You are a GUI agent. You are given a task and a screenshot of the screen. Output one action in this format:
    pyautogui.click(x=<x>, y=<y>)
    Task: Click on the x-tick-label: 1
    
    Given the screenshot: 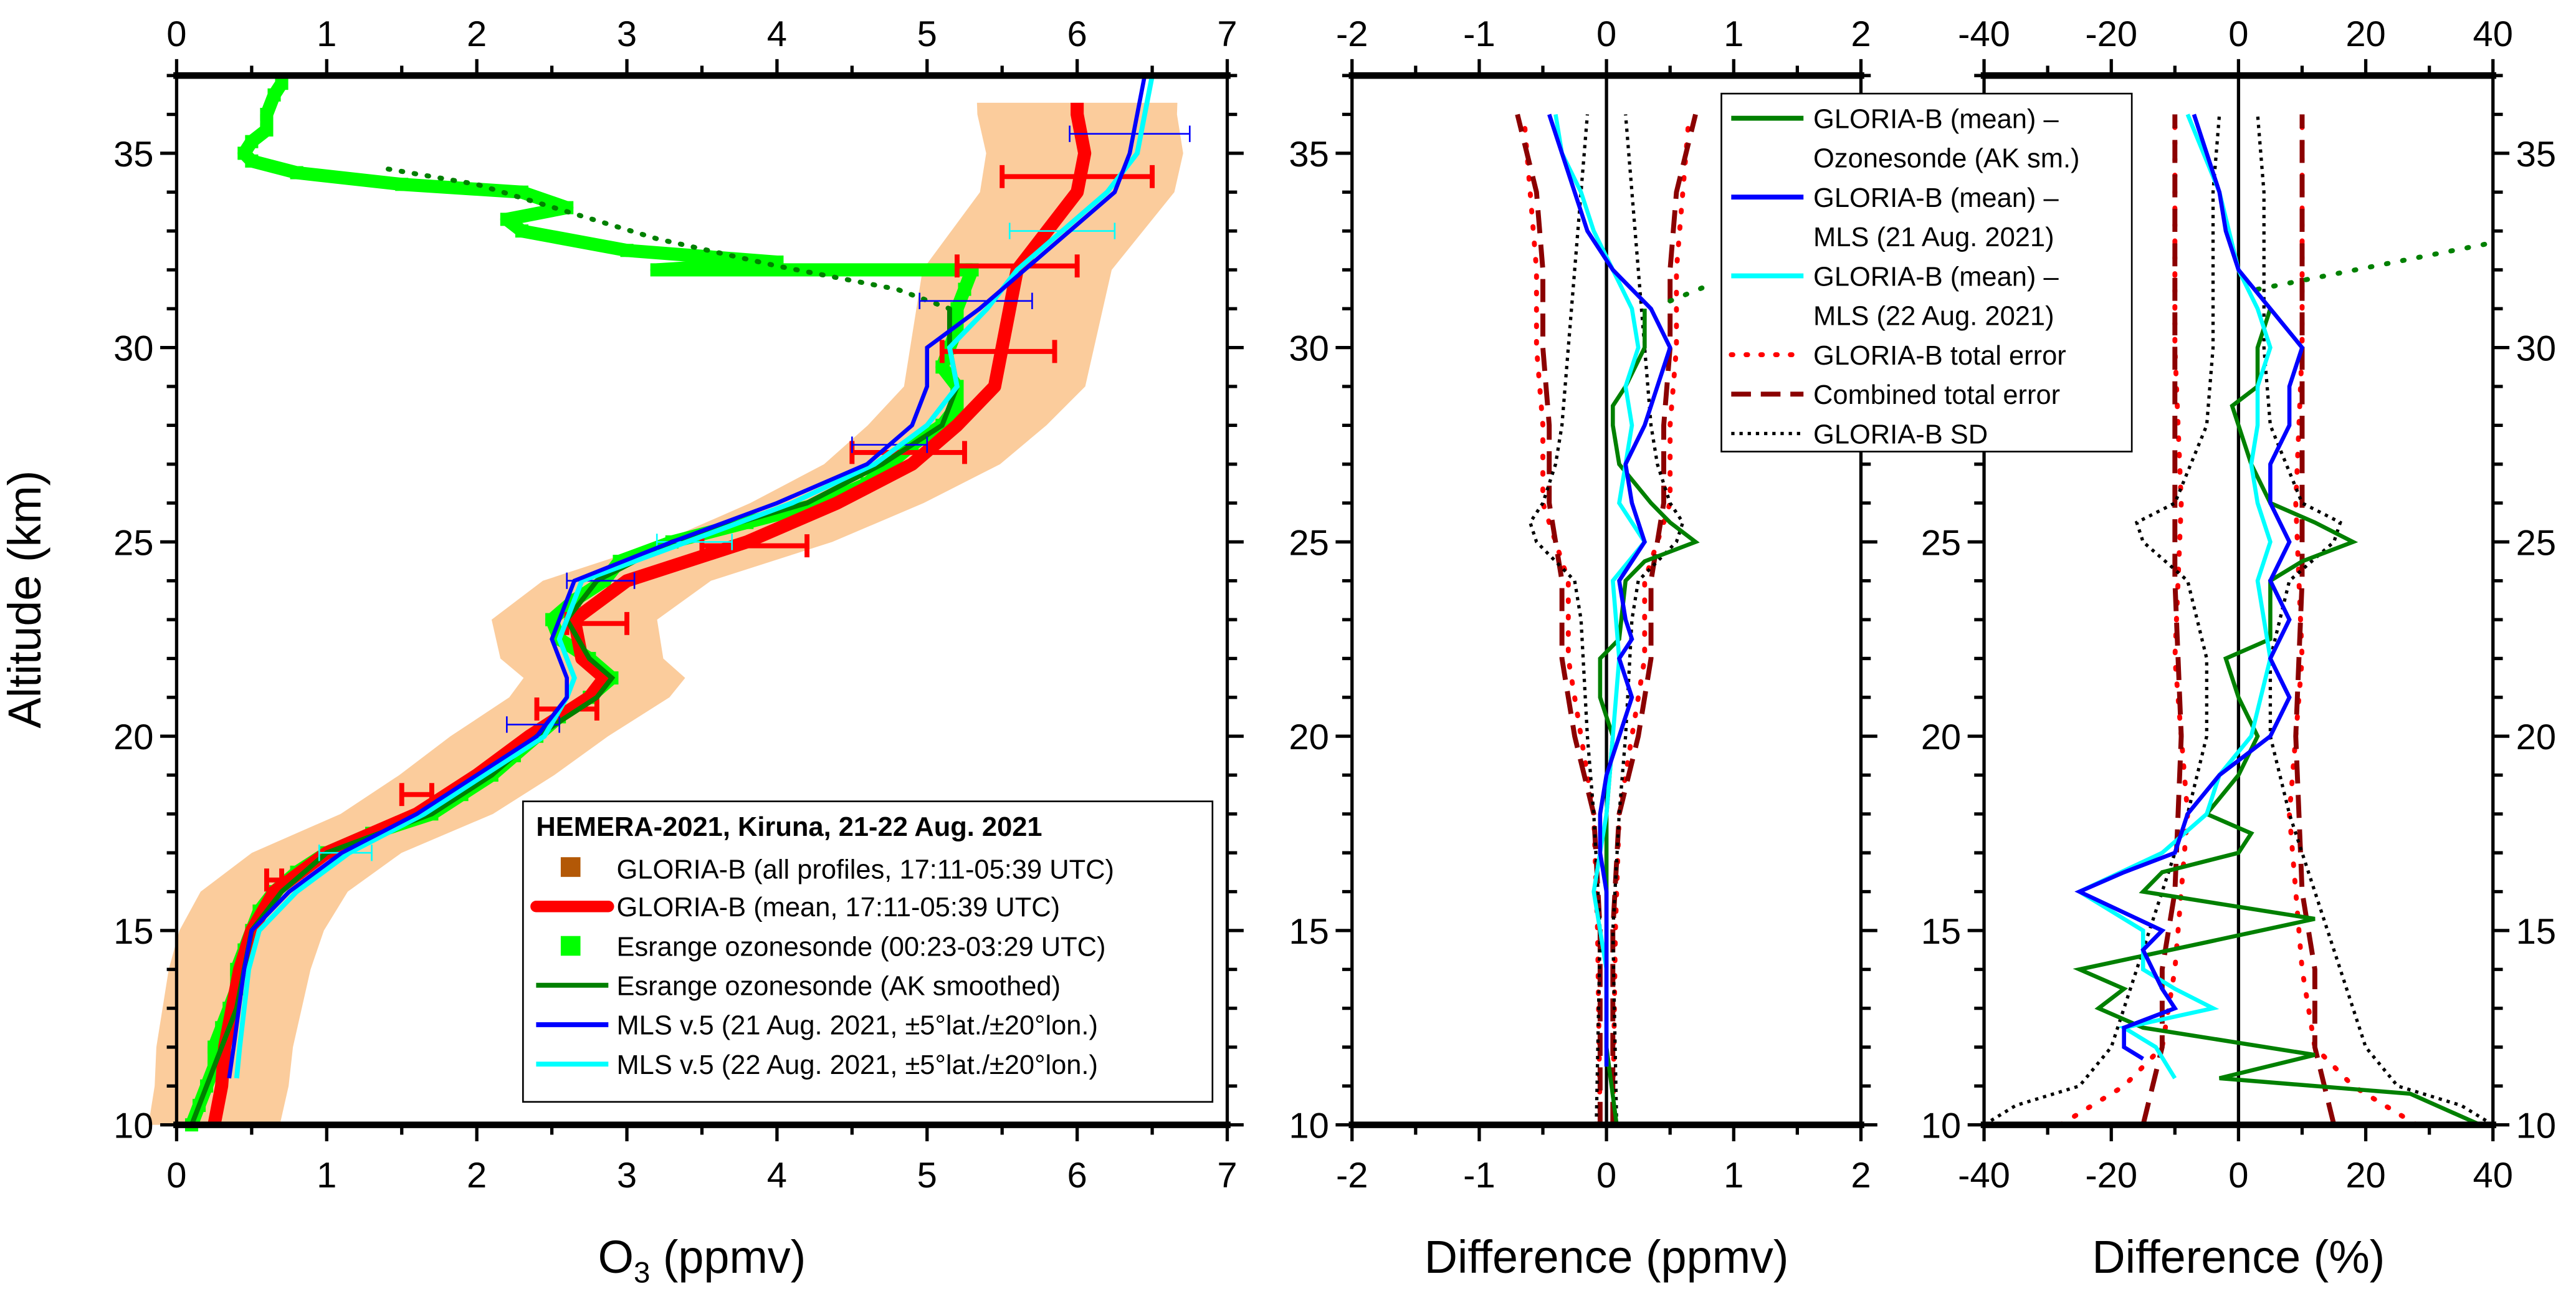 What is the action you would take?
    pyautogui.click(x=1734, y=1176)
    